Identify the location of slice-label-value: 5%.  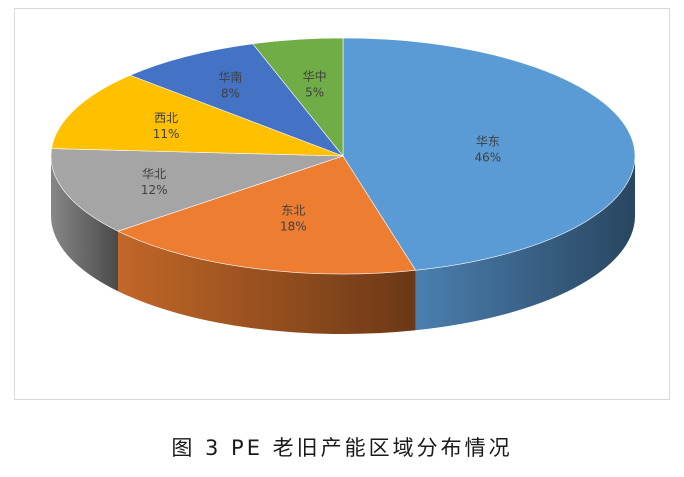
(314, 93).